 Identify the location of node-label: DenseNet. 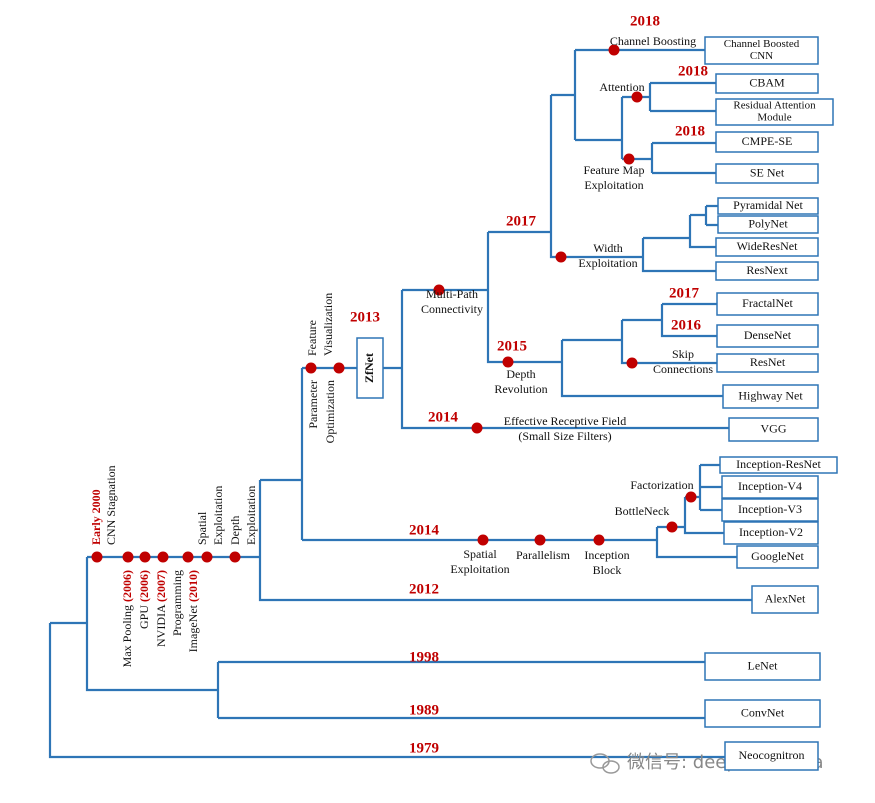
(768, 335).